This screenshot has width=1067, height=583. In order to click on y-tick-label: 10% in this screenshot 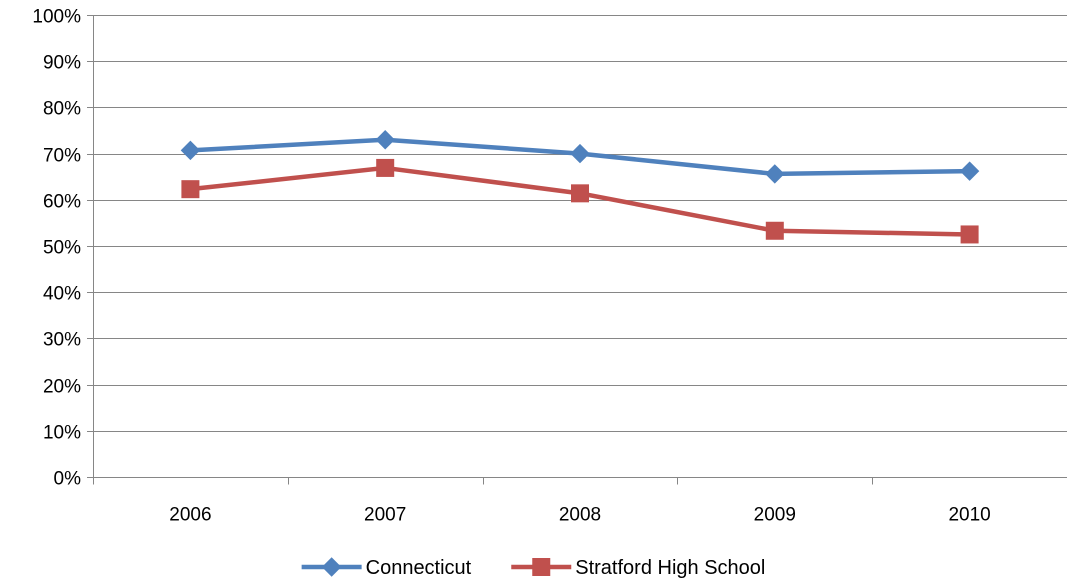, I will do `click(62, 433)`.